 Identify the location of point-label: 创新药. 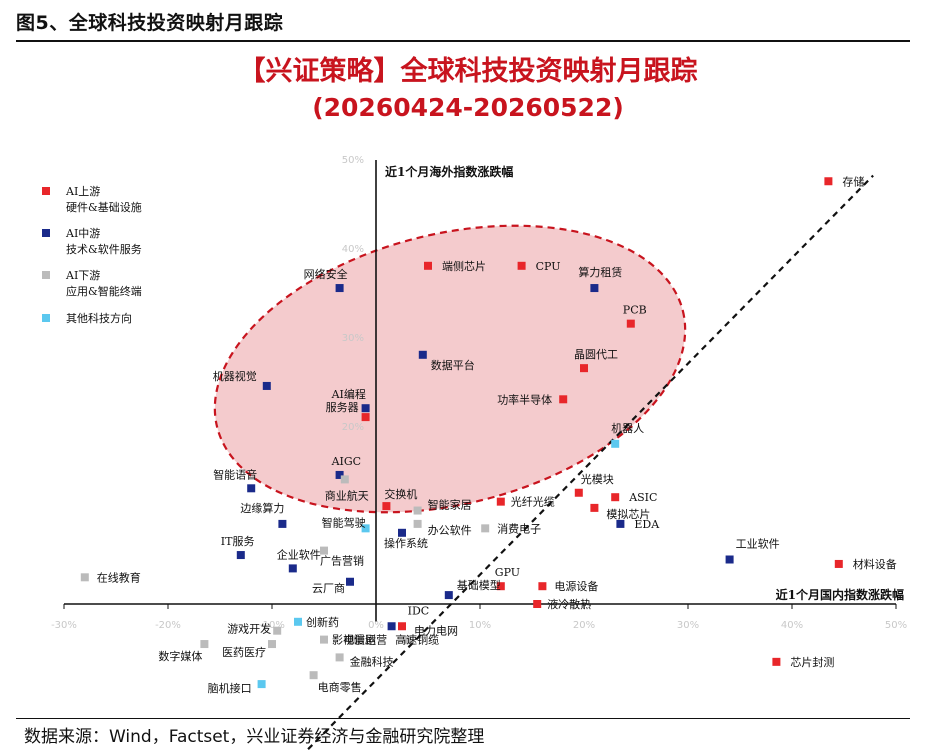
(322, 622).